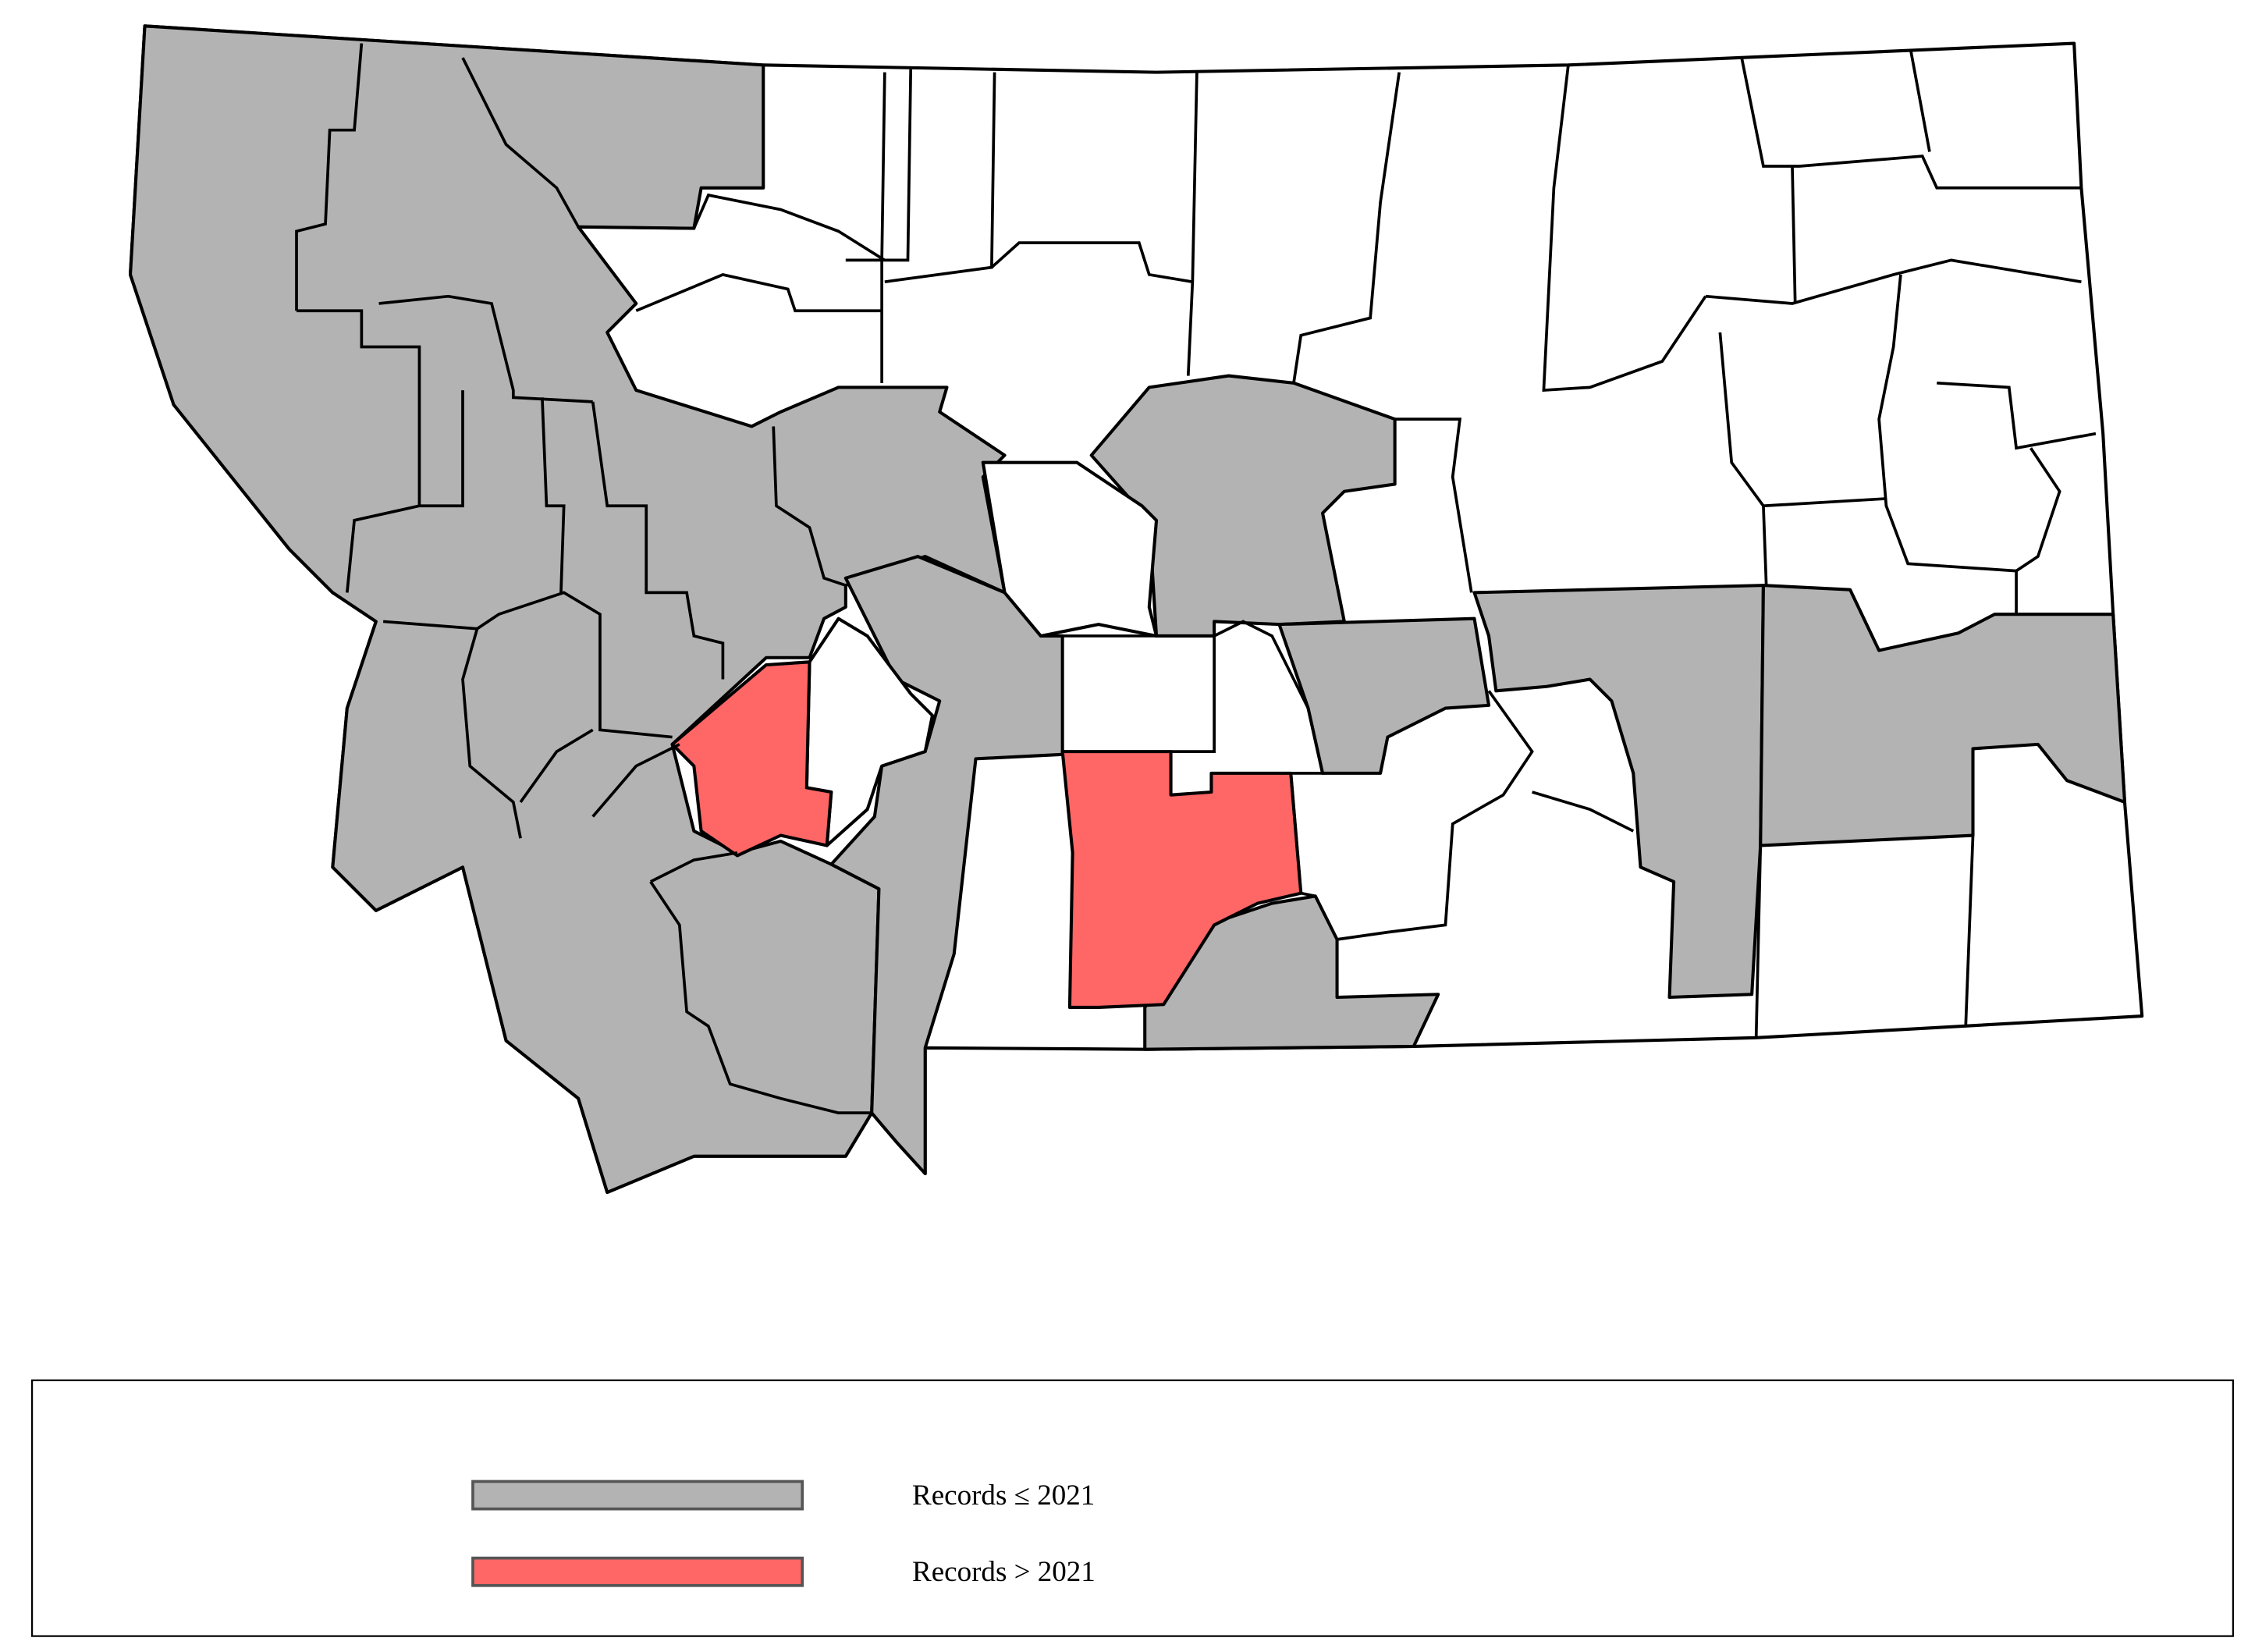 This screenshot has height=1652, width=2255. Describe the element at coordinates (751, 759) in the screenshot. I see `county-broadwater-jefferson` at that location.